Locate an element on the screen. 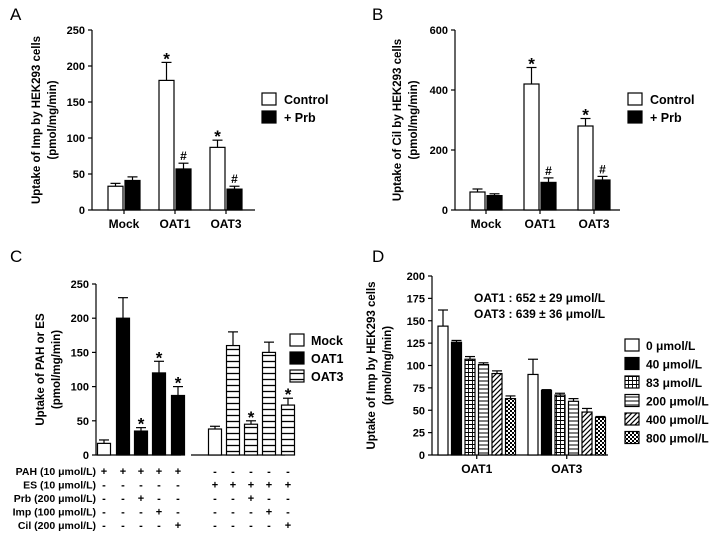 This screenshot has height=534, width=716. panel-label-c: C is located at coordinates (16, 256).